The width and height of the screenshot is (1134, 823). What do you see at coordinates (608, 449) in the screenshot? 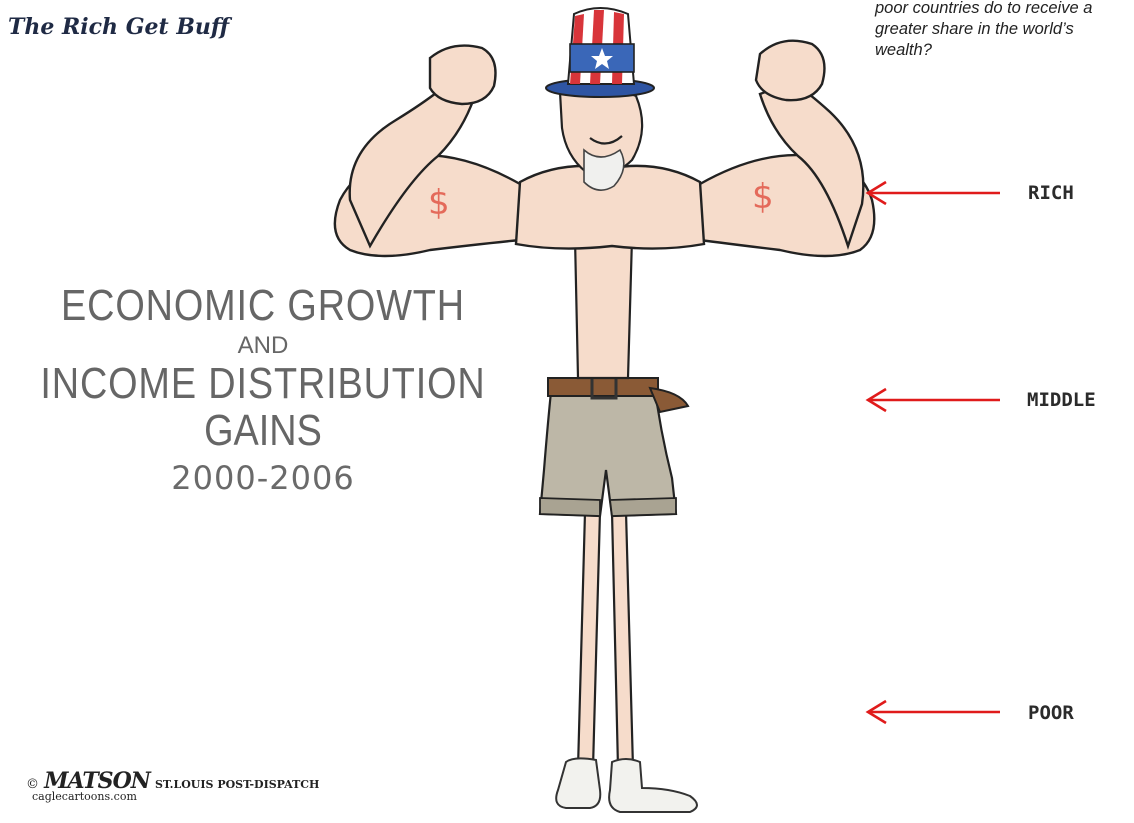
I see `shorts` at bounding box center [608, 449].